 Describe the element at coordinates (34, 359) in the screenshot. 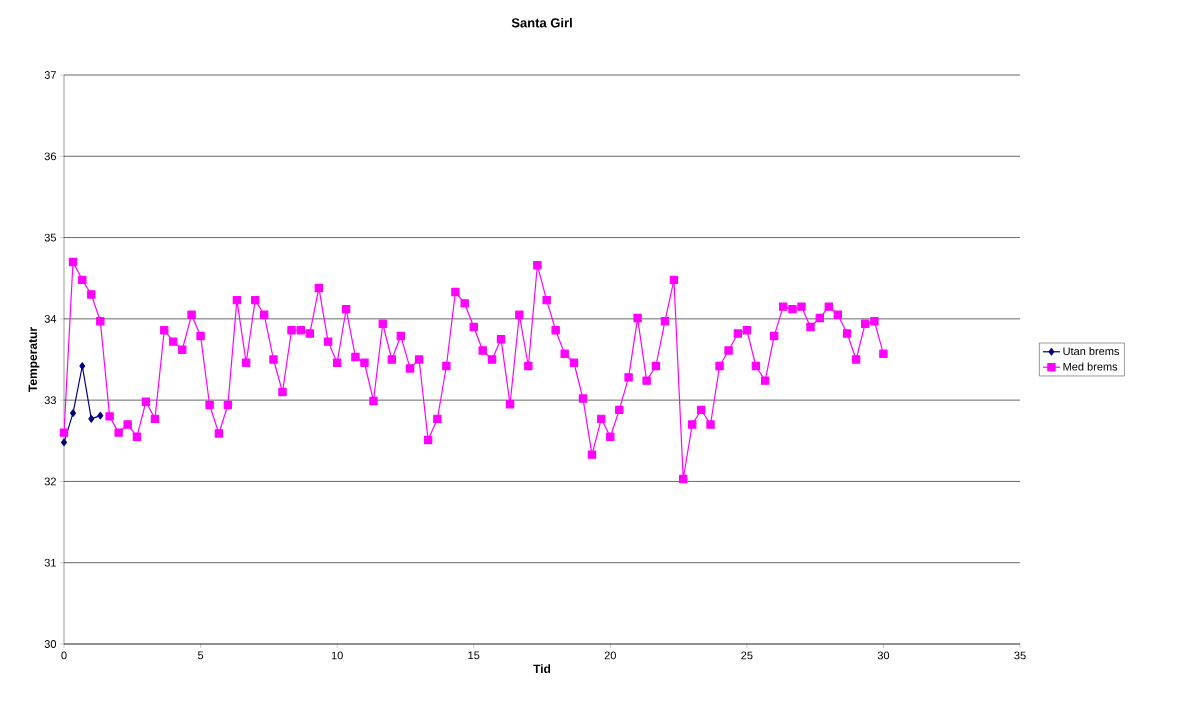

I see `y-axis-title: Temperatur` at that location.